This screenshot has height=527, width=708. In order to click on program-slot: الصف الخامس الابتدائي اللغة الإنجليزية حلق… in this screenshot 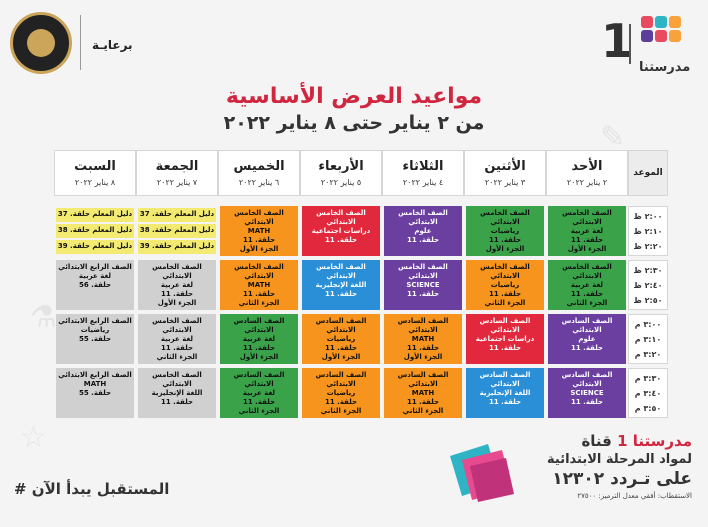, I will do `click(177, 393)`.